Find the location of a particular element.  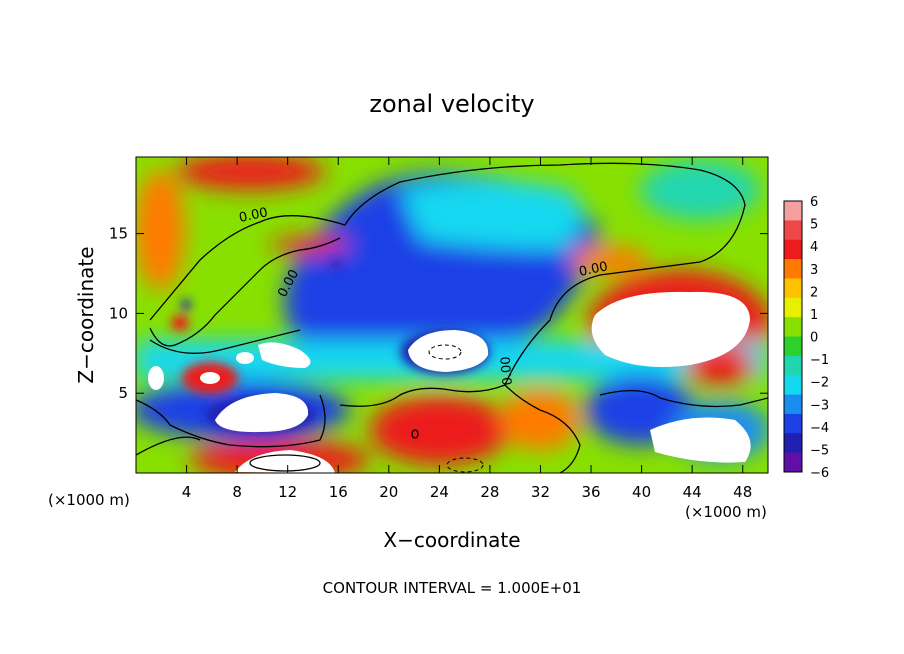

x-tick-label: 32 is located at coordinates (540, 492).